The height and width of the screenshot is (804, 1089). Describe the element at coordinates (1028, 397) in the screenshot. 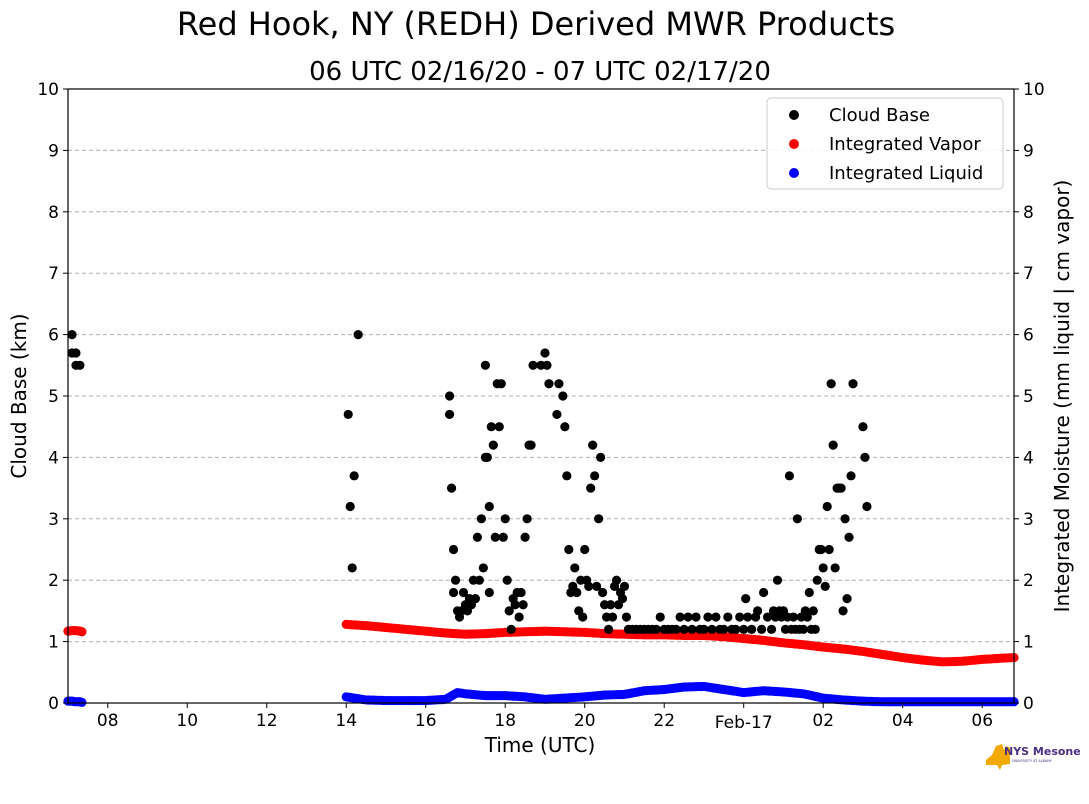

I see `y2-tick-label: 5` at that location.